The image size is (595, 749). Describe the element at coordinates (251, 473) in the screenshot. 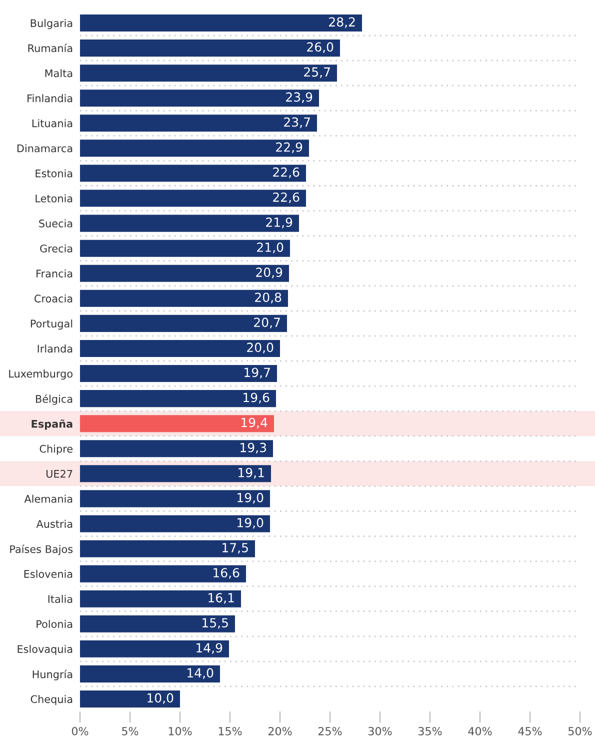

I see `data-label: 19,1` at that location.